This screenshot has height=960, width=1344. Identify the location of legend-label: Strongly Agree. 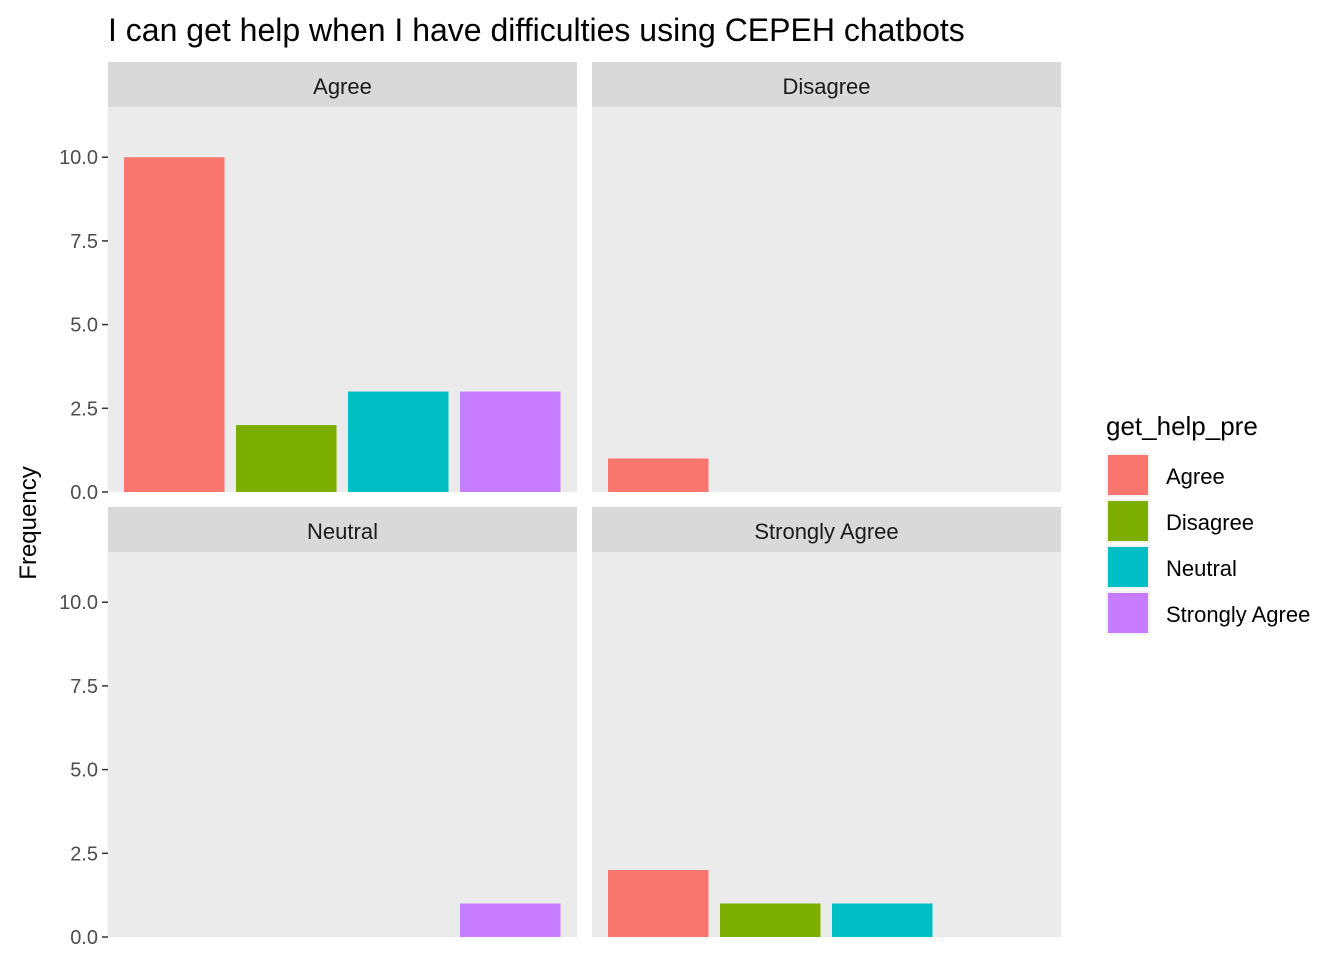
(1238, 614).